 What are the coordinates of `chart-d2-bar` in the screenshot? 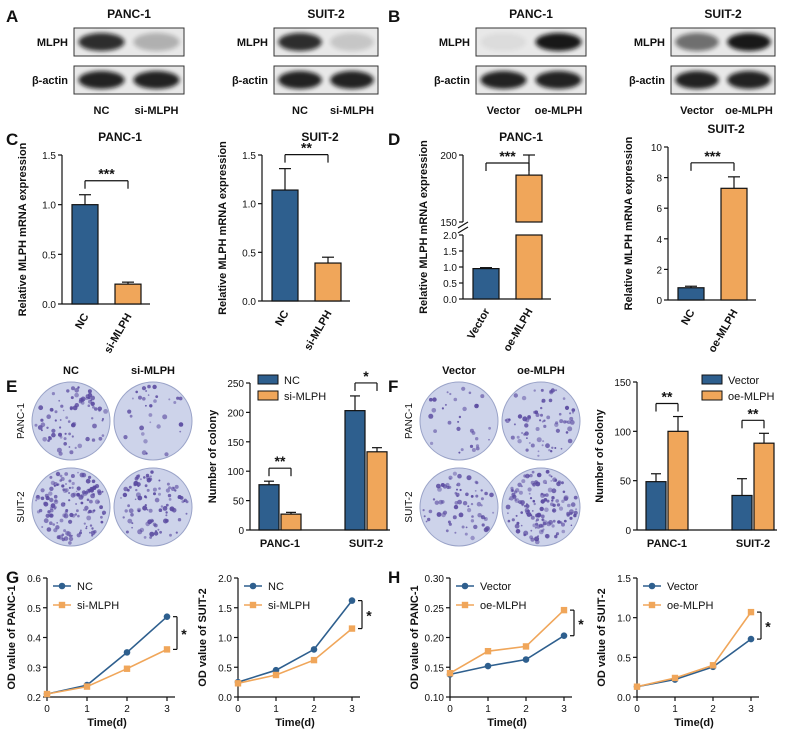 It's located at (691, 294).